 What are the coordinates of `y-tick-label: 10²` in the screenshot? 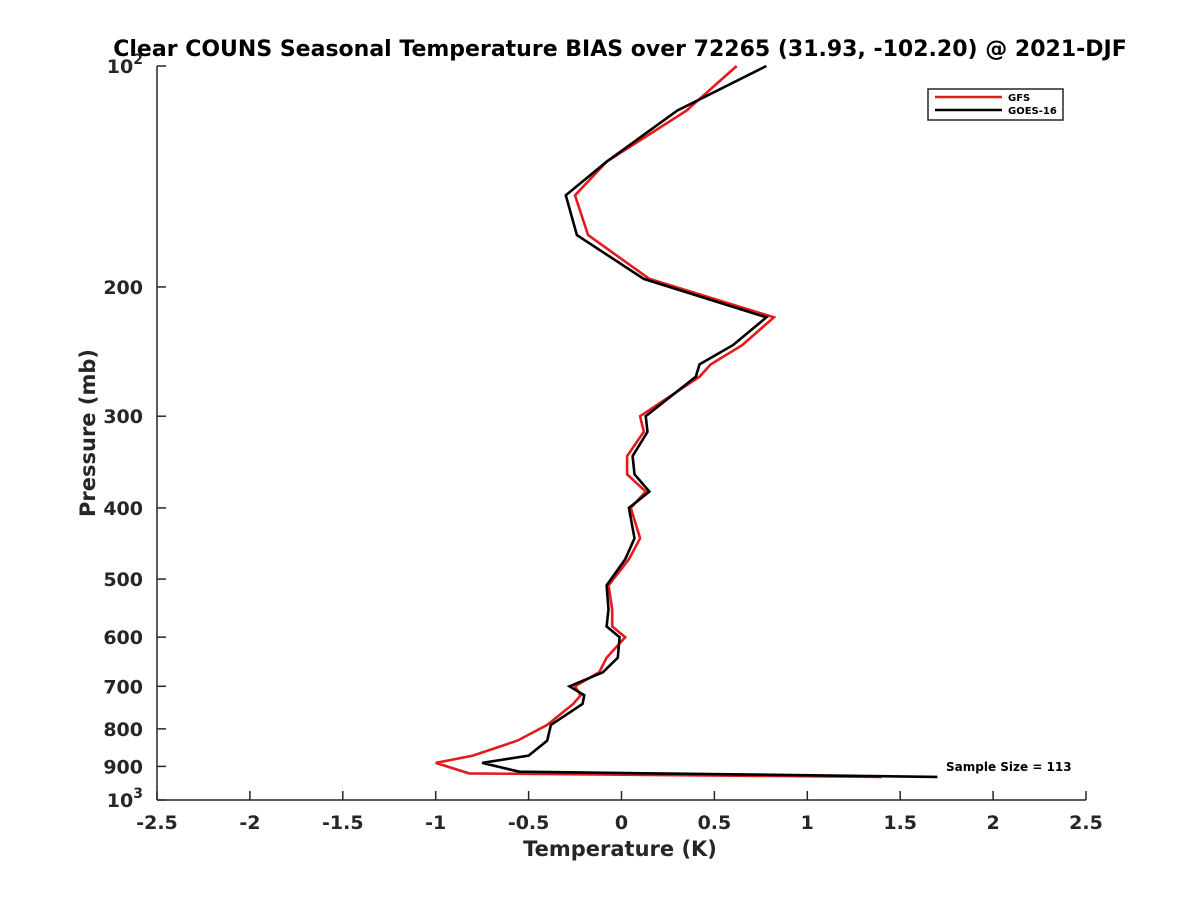 It's located at (125, 65).